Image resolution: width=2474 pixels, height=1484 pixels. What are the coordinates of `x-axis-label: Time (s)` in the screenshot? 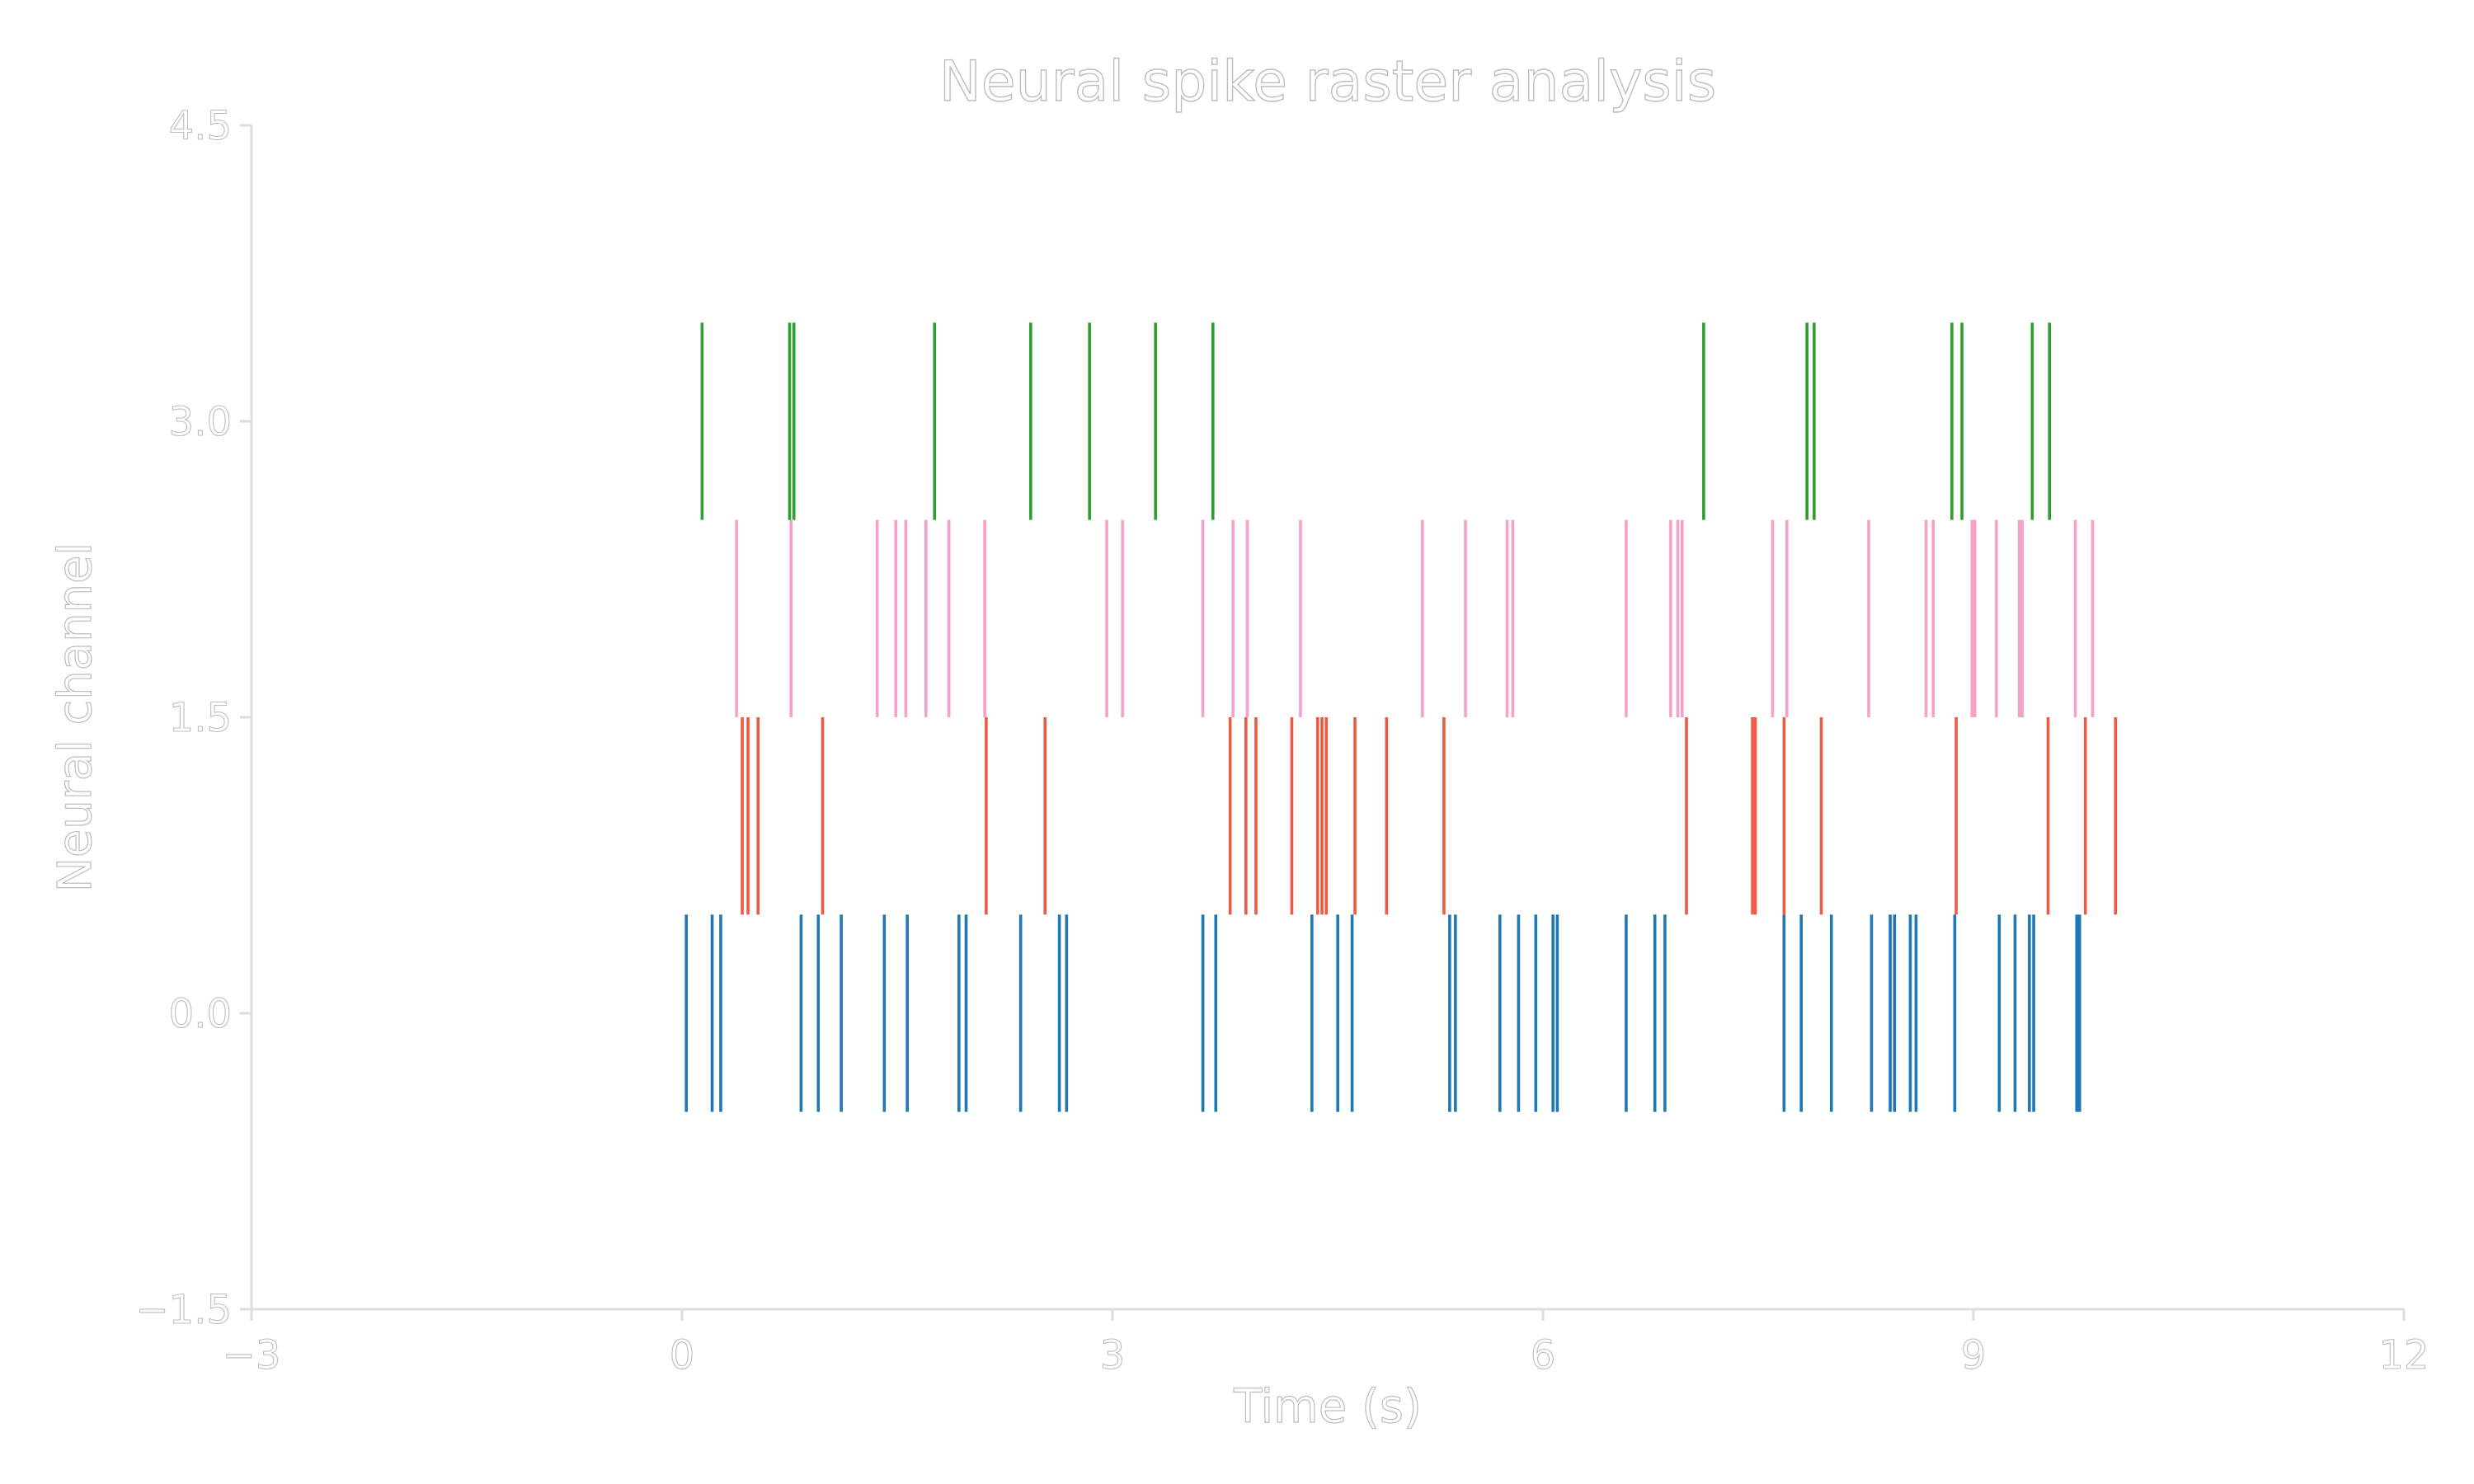 It's located at (1327, 1407).